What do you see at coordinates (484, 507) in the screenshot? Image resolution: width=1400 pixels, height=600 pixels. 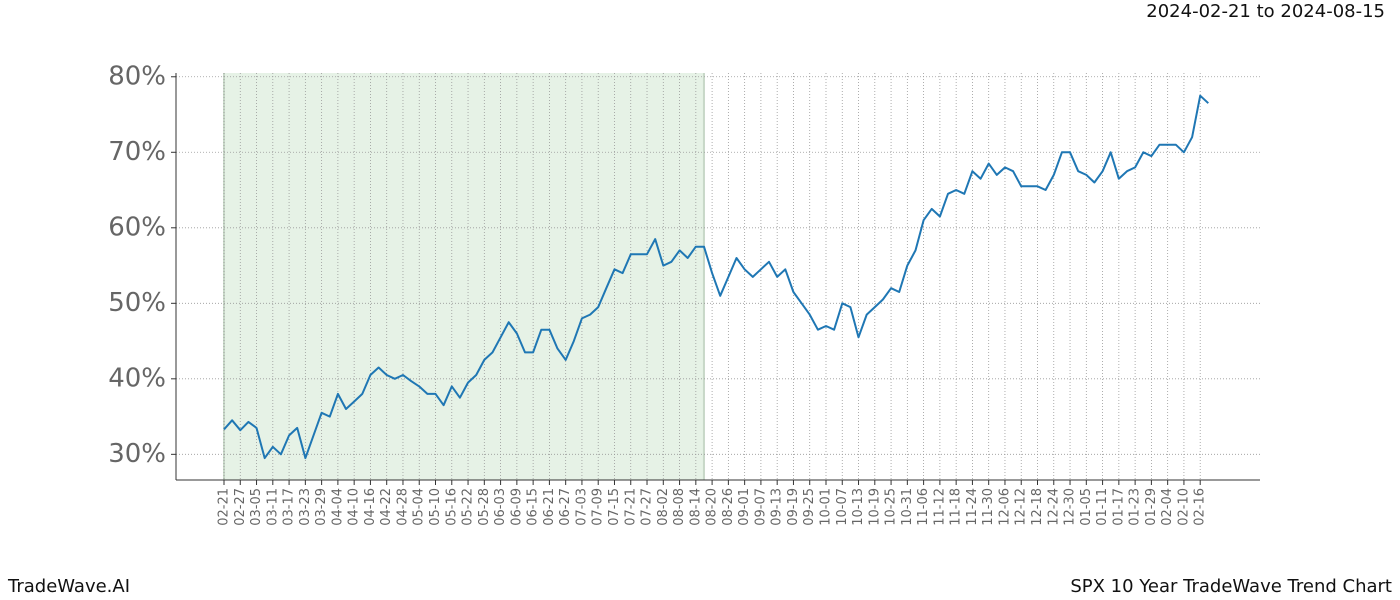 I see `x-tick-label: 05-28` at bounding box center [484, 507].